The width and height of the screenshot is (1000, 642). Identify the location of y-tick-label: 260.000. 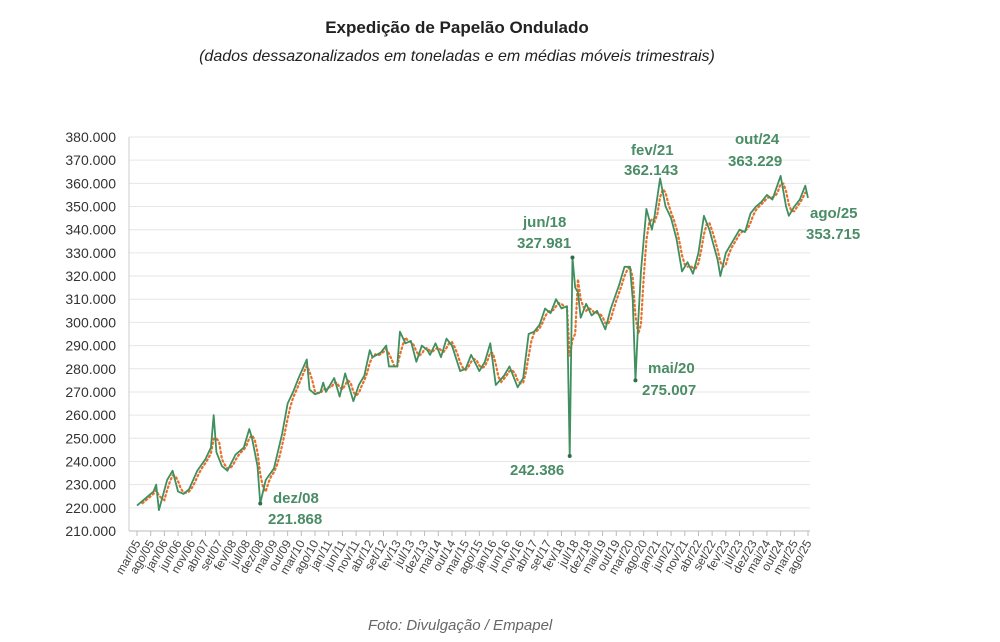
(90, 415).